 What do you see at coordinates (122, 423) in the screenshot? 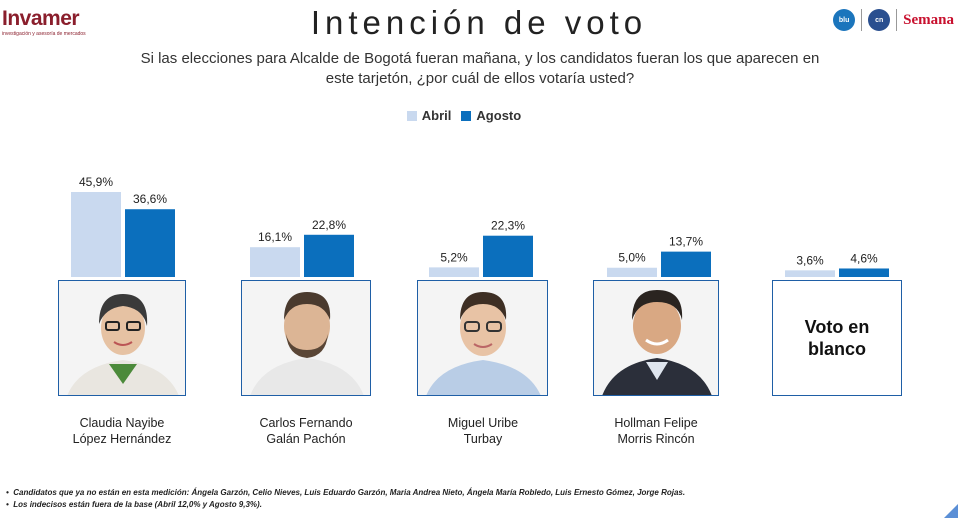
I see `candidate-name-line1: Claudia Nayibe` at bounding box center [122, 423].